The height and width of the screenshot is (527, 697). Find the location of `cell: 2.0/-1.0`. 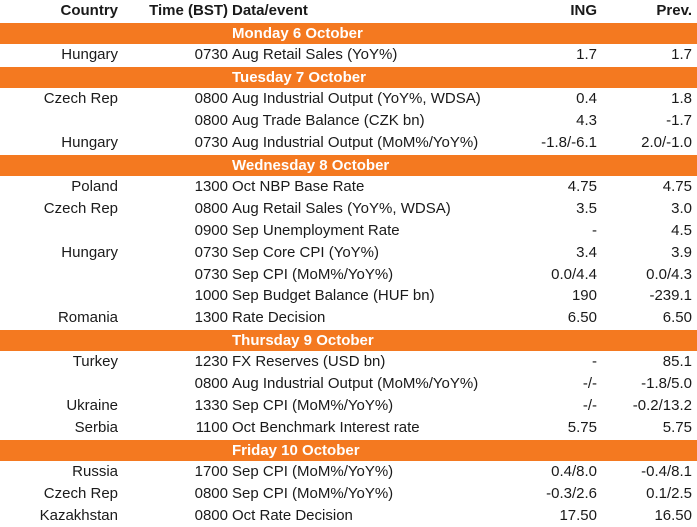

cell: 2.0/-1.0 is located at coordinates (666, 142).